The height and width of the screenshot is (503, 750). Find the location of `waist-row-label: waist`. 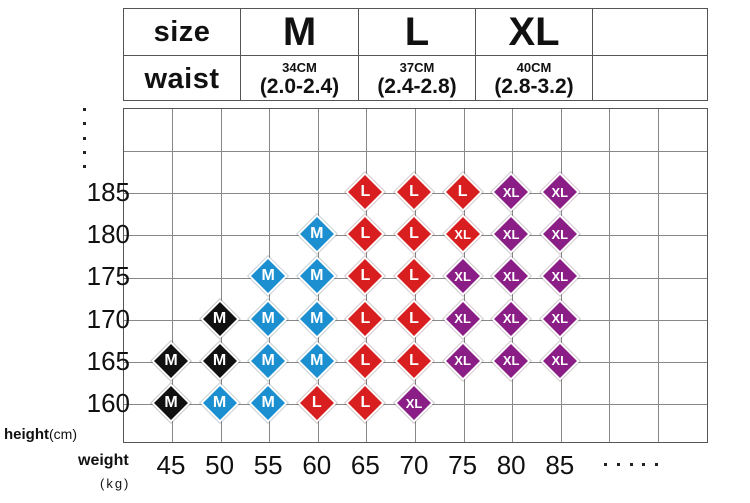

waist-row-label: waist is located at coordinates (182, 78).